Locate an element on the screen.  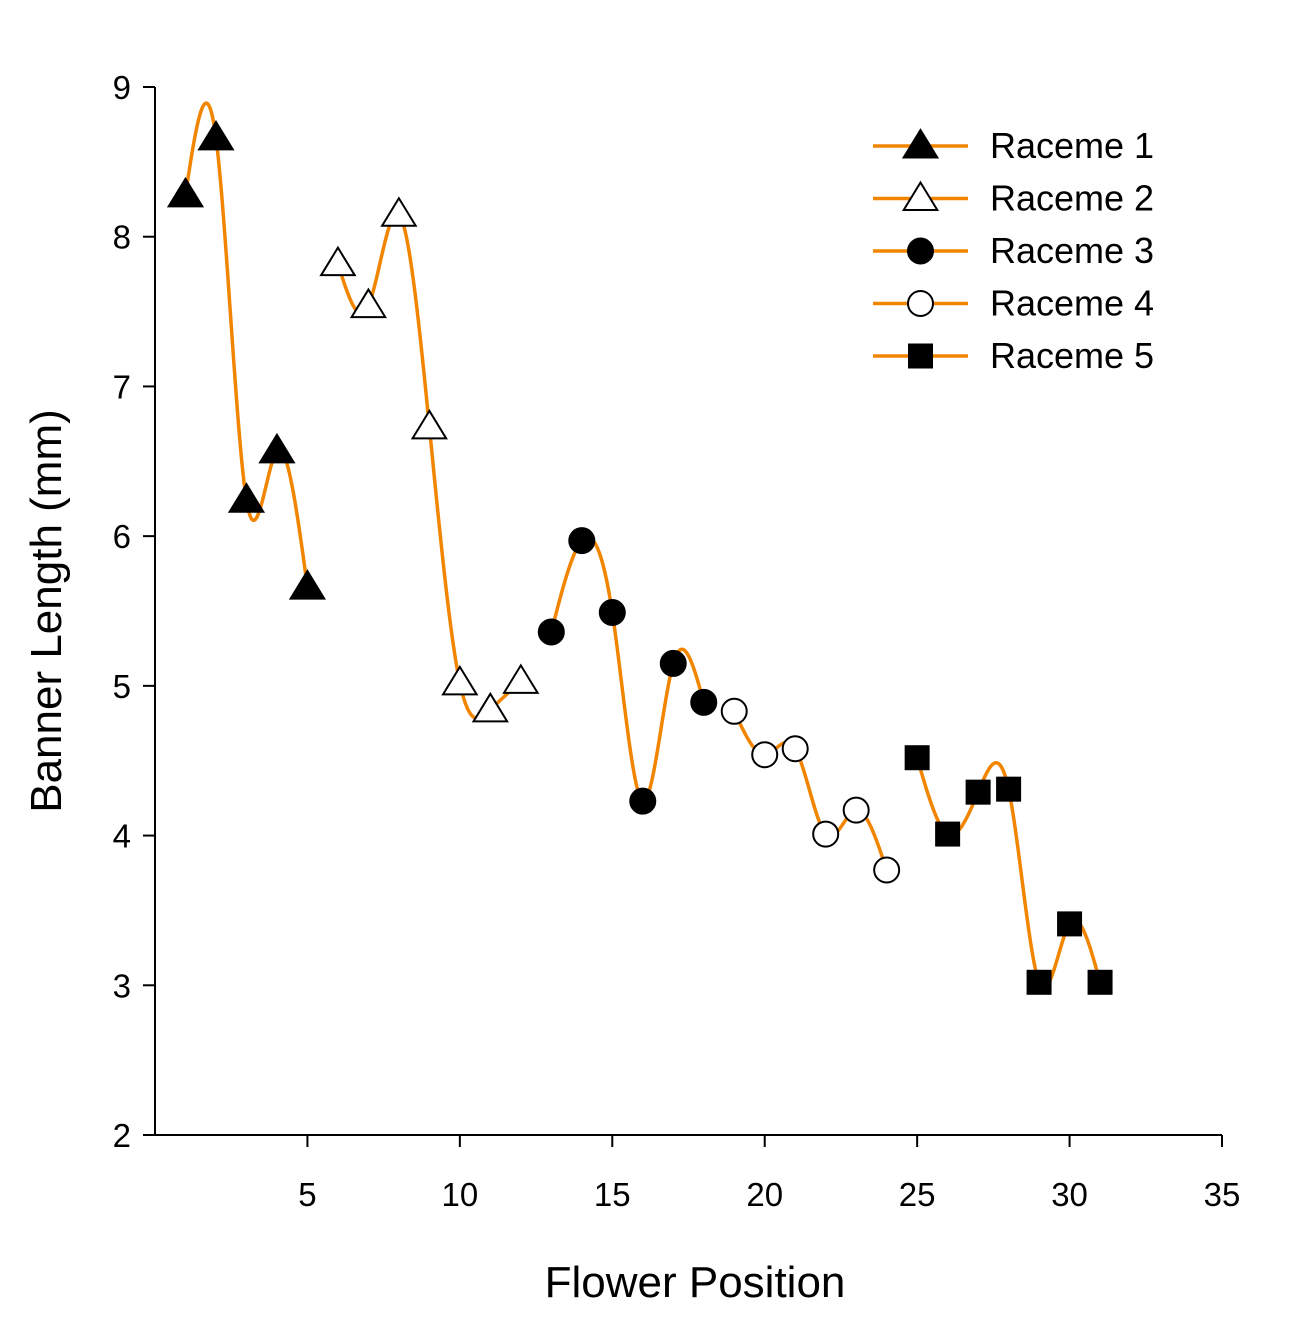
y-tick-label: 9 is located at coordinates (122, 87).